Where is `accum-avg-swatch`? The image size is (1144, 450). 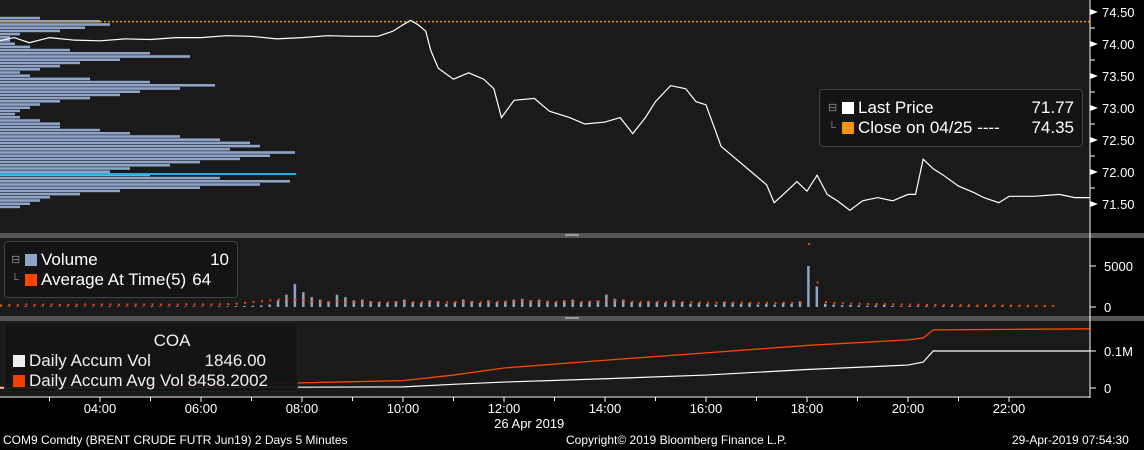 accum-avg-swatch is located at coordinates (19, 381).